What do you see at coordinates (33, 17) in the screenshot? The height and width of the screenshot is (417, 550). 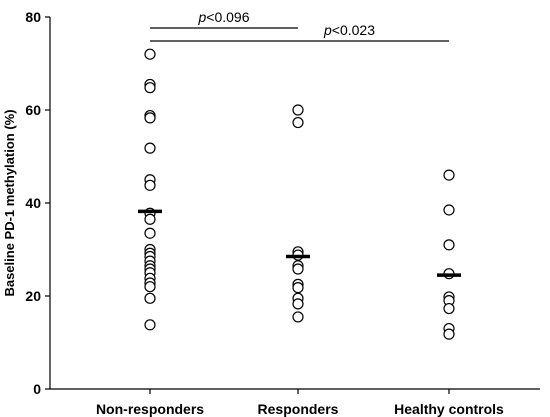 I see `y-tick-label: 80` at bounding box center [33, 17].